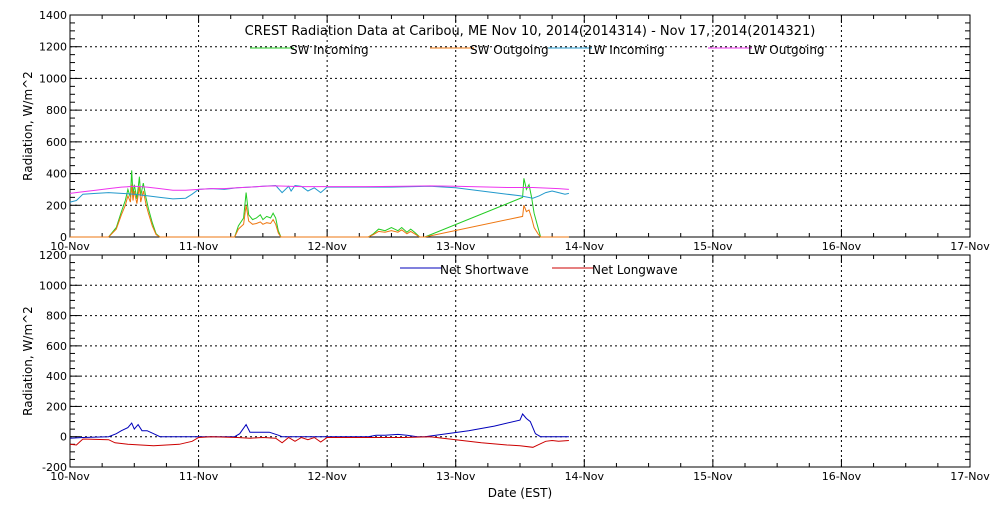 The width and height of the screenshot is (1000, 505). I want to click on x-axis-title: Date (EST), so click(520, 493).